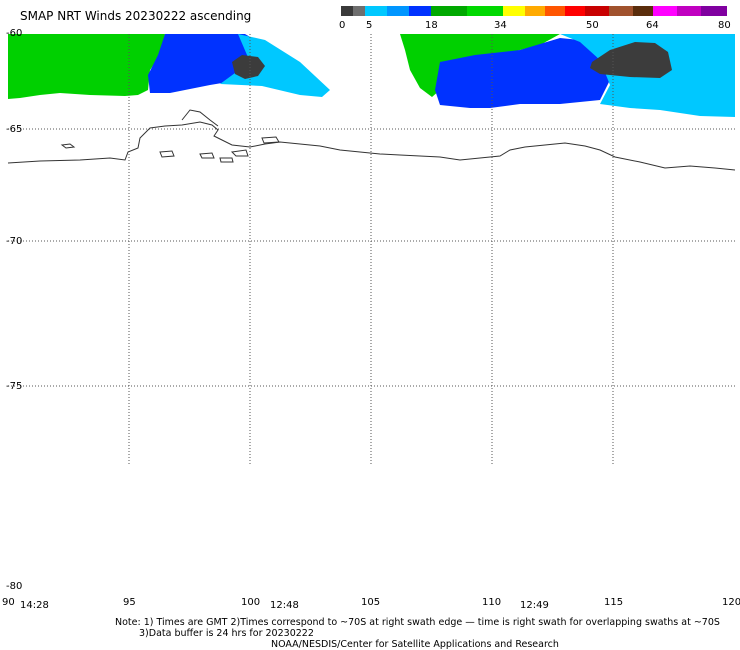 This screenshot has width=740, height=650. What do you see at coordinates (14, 241) in the screenshot?
I see `lat-label-70: -70` at bounding box center [14, 241].